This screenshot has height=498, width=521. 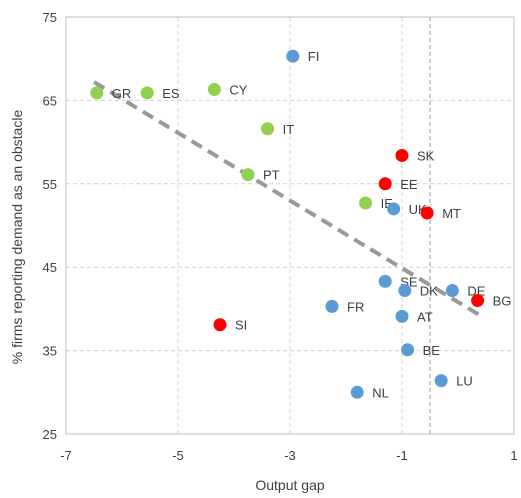 I want to click on point-label-mt: MT, so click(x=451, y=213).